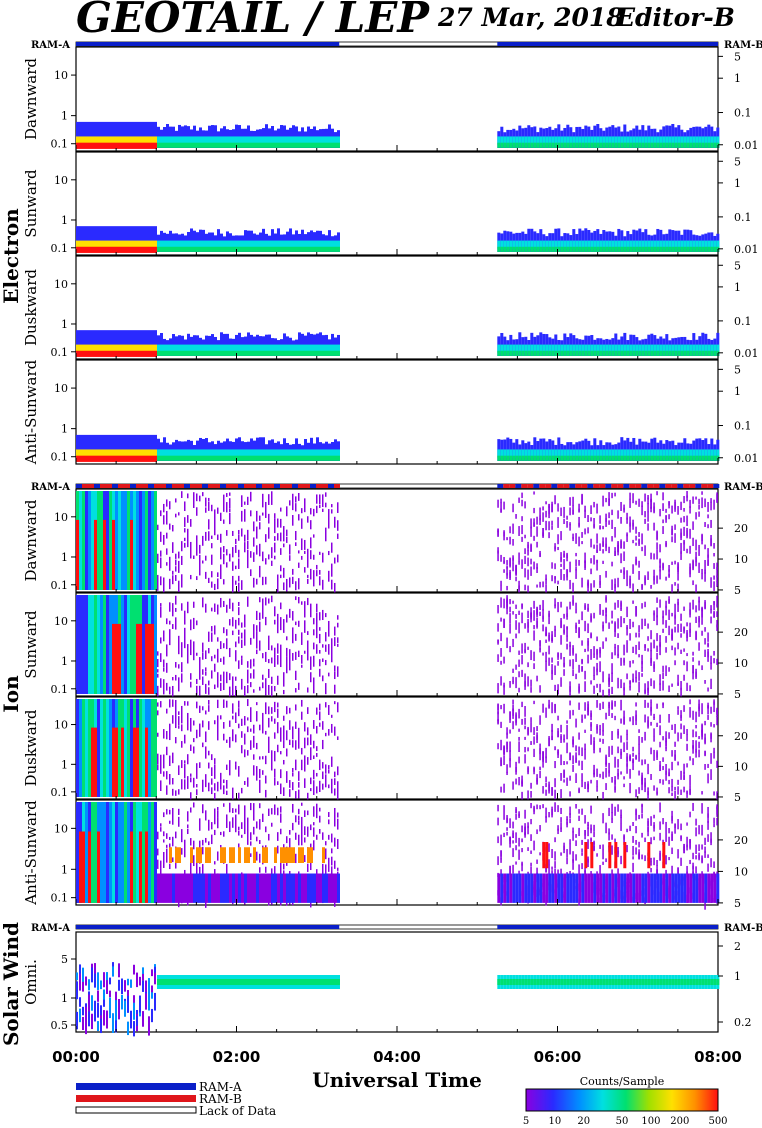 This screenshot has height=1128, width=762. What do you see at coordinates (60, 352) in the screenshot?
I see `left-tick-label: 0.1` at bounding box center [60, 352].